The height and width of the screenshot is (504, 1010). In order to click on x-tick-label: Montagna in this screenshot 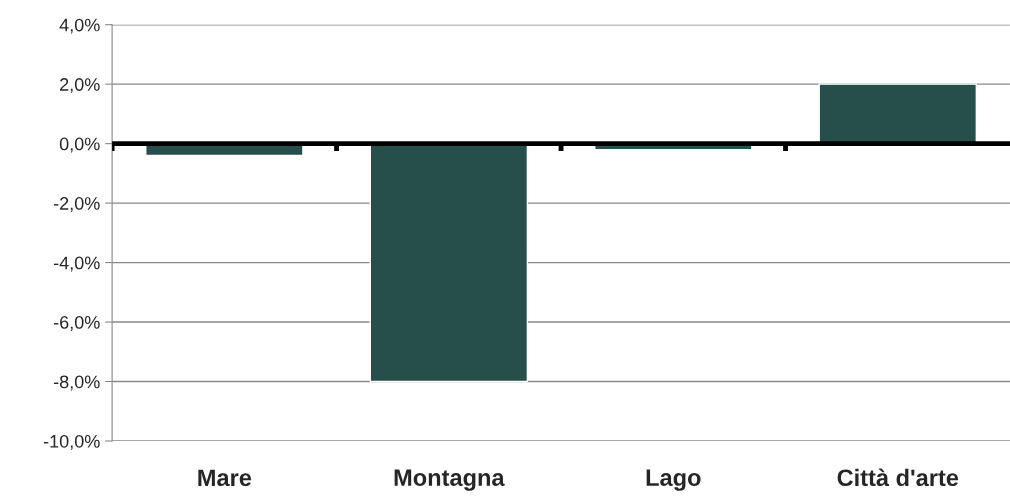, I will do `click(449, 480)`.